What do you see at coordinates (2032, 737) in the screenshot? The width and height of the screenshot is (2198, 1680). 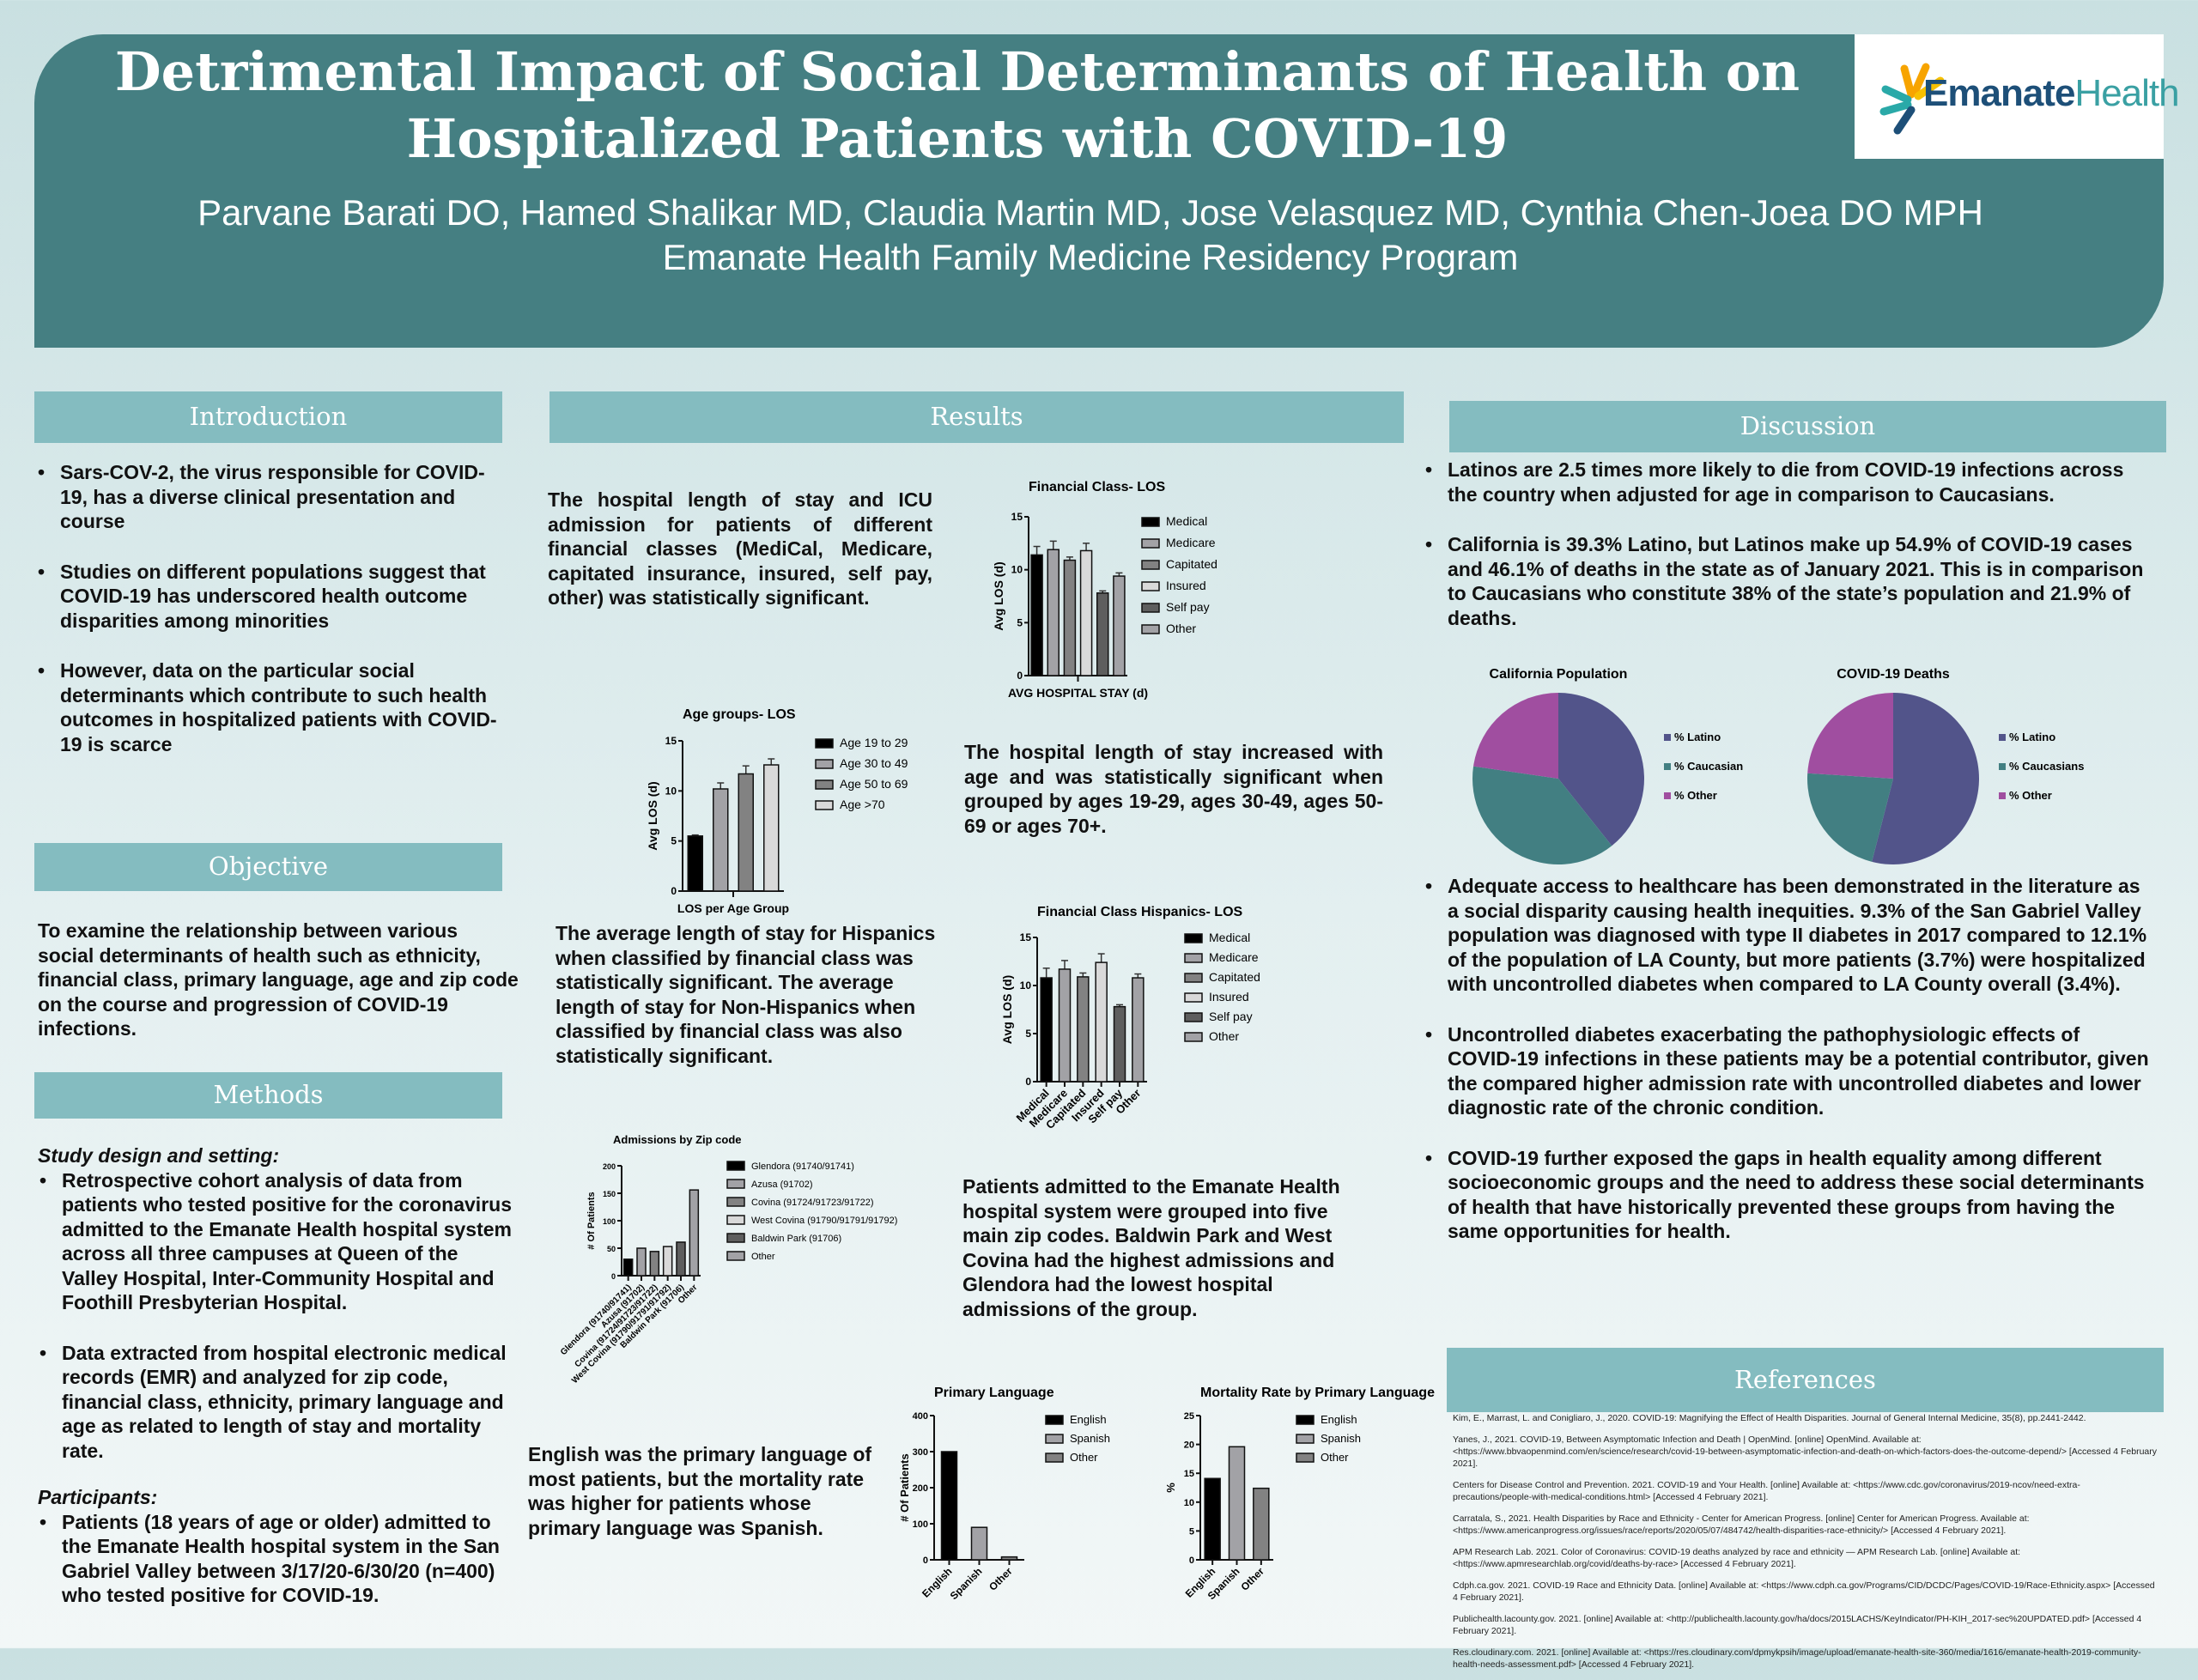 I see `legend-label: % Latino` at bounding box center [2032, 737].